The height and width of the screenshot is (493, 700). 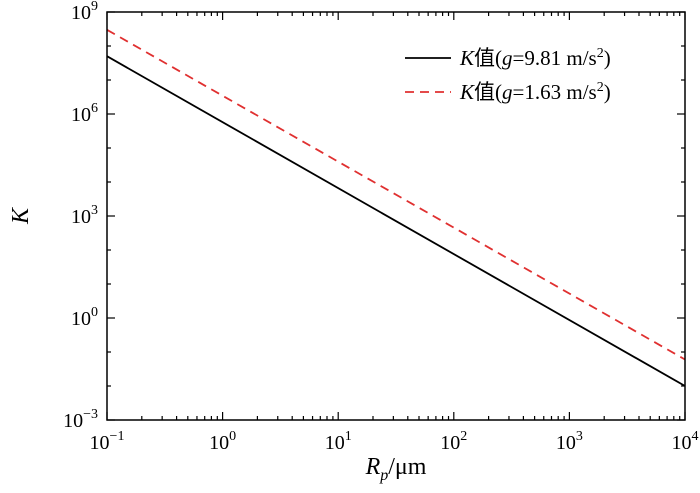 What do you see at coordinates (407, 467) in the screenshot?
I see `x-axis-title-unit: /μm` at bounding box center [407, 467].